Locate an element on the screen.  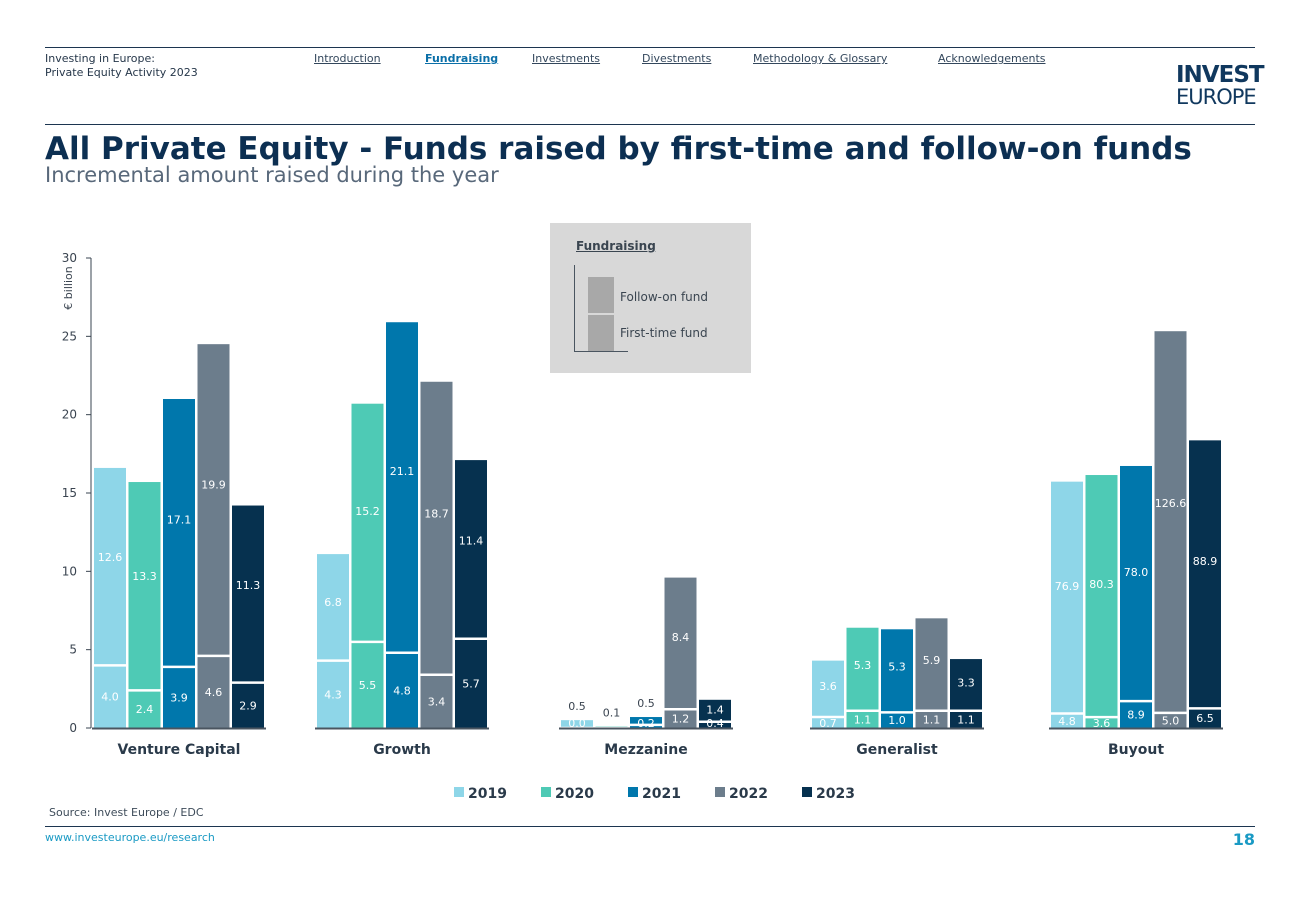
footer-url: www.investeurope.eu/research is located at coordinates (130, 837).